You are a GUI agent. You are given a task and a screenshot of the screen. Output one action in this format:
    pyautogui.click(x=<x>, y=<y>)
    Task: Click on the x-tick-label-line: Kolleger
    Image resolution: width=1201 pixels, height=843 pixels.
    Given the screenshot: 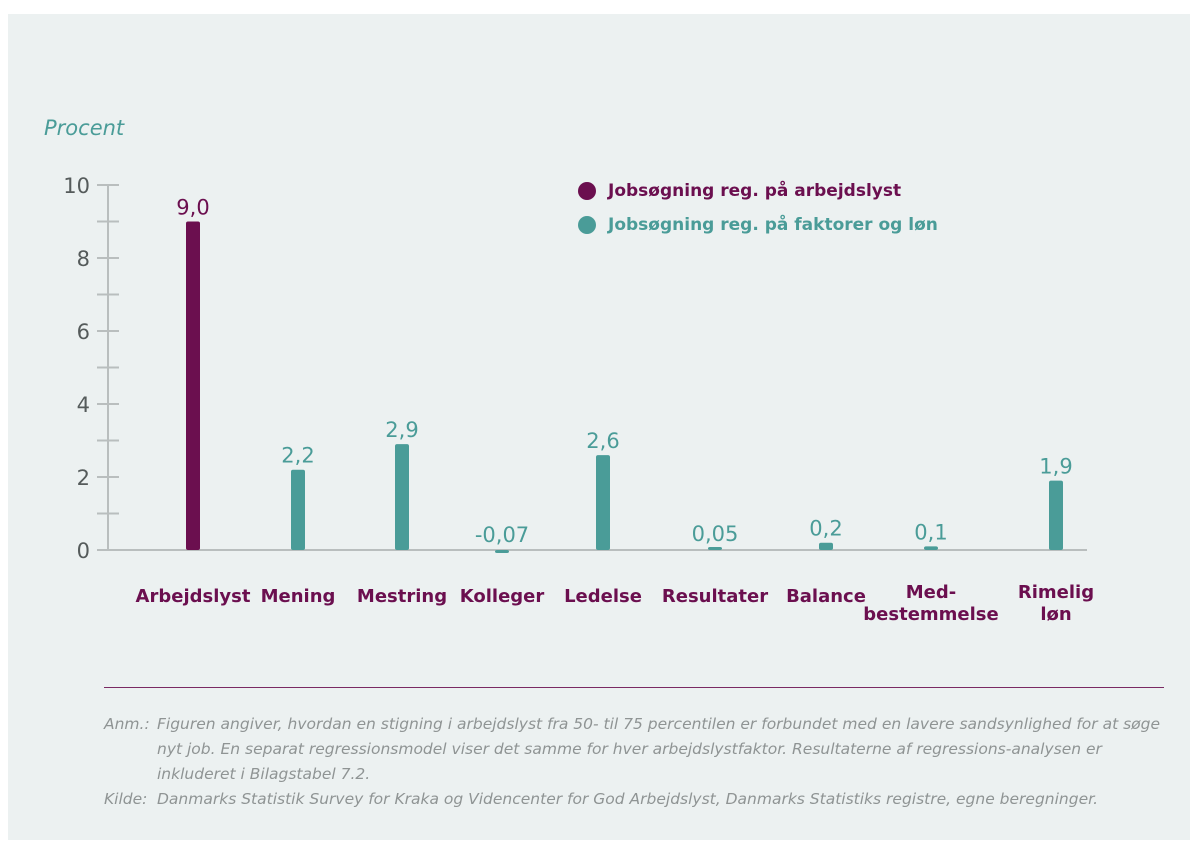 What is the action you would take?
    pyautogui.click(x=502, y=596)
    